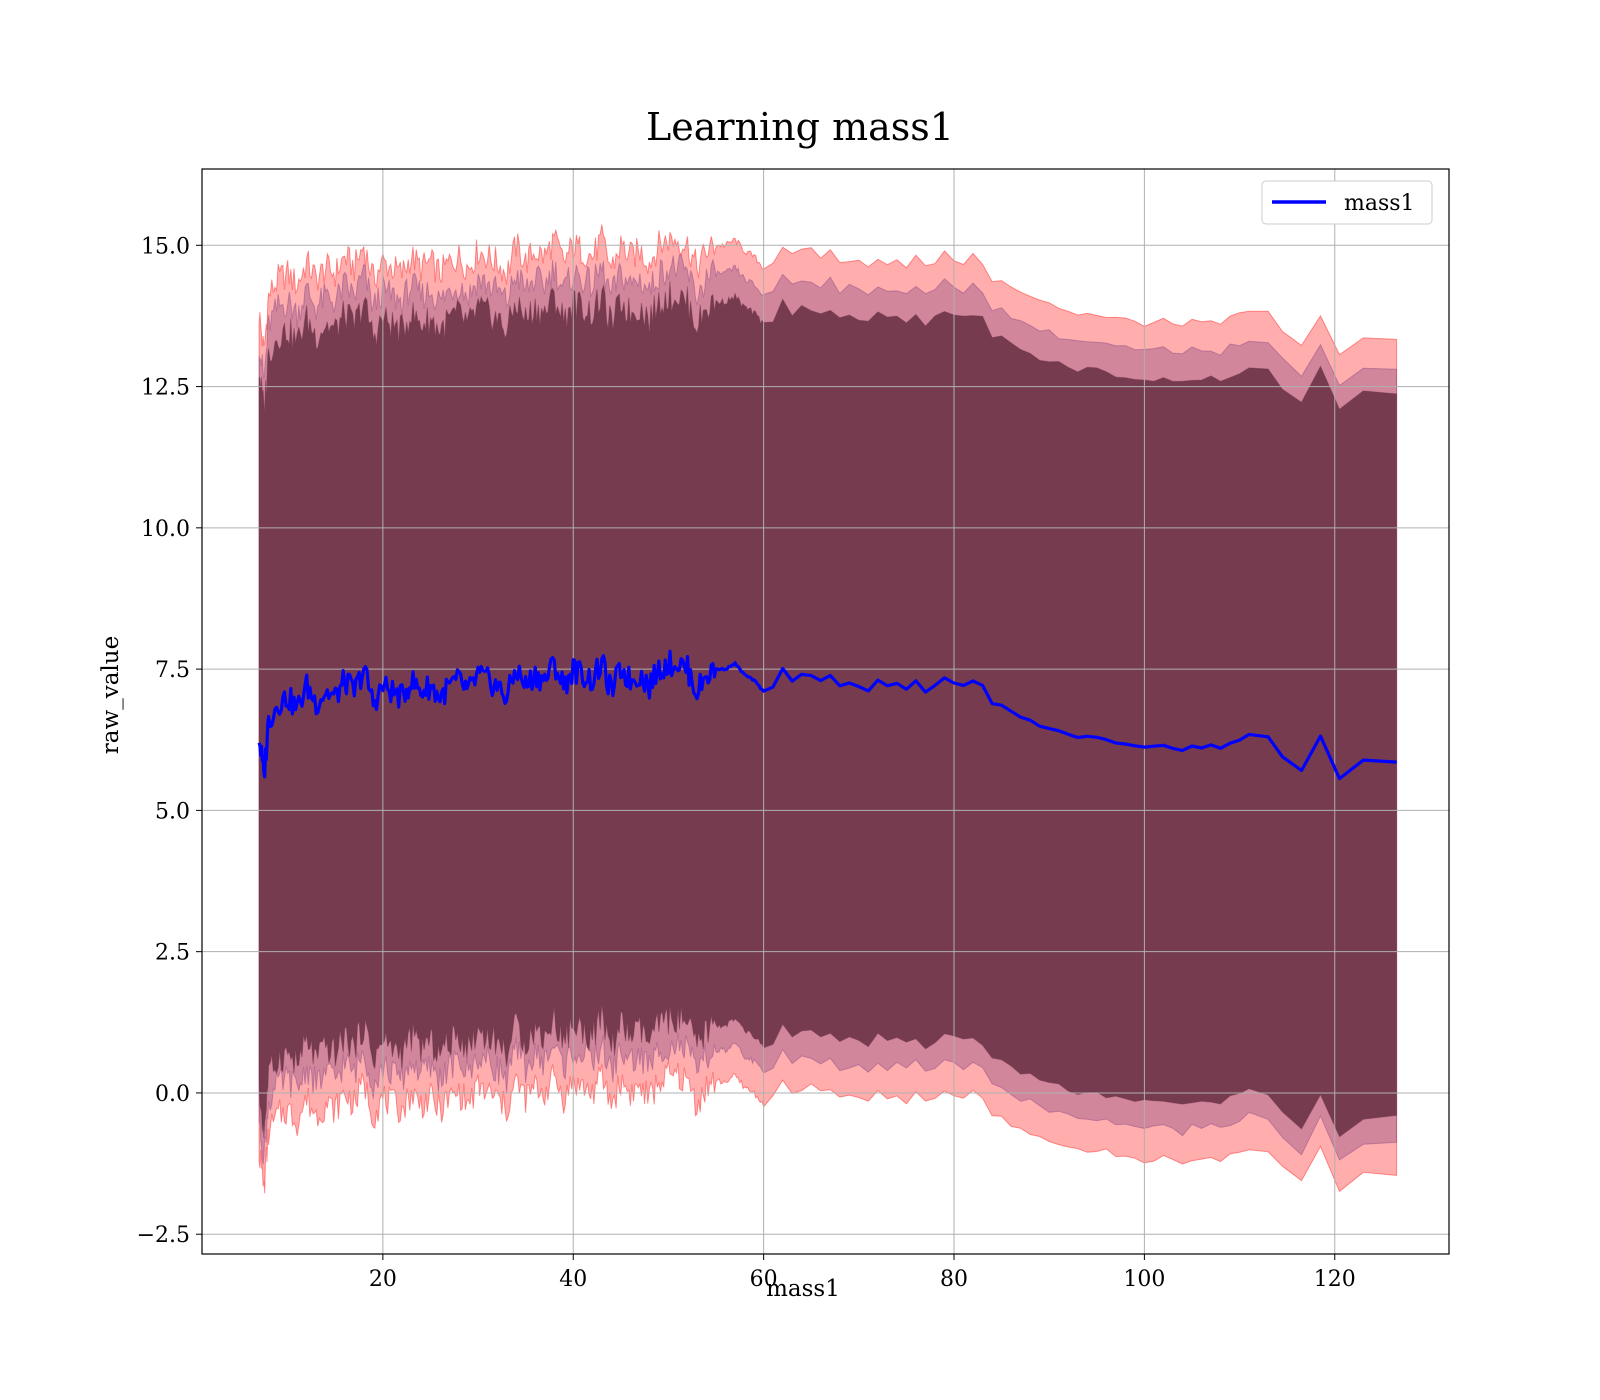 The height and width of the screenshot is (1400, 1600). I want to click on y-tick-label: 12.5, so click(165, 388).